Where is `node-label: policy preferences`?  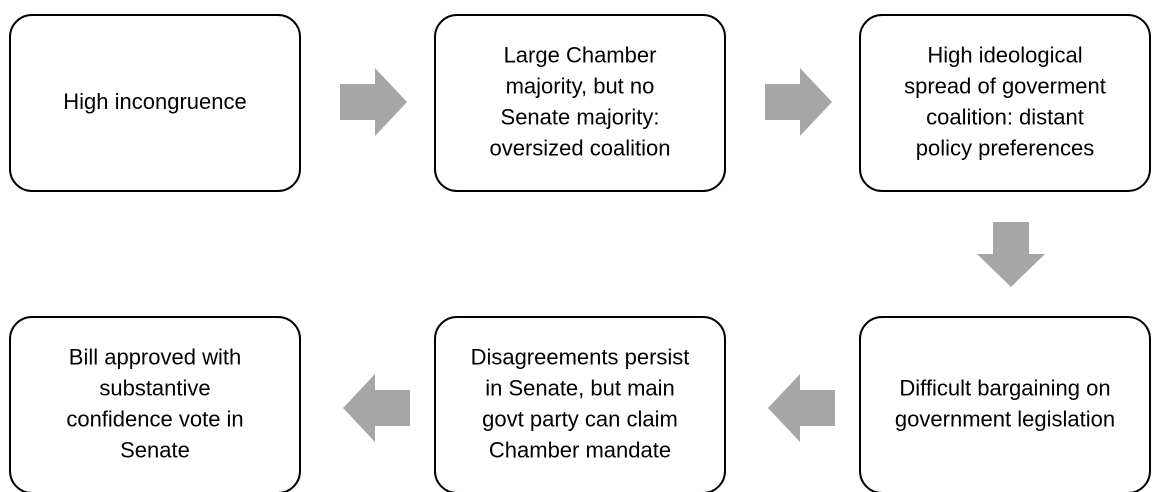
node-label: policy preferences is located at coordinates (1005, 147).